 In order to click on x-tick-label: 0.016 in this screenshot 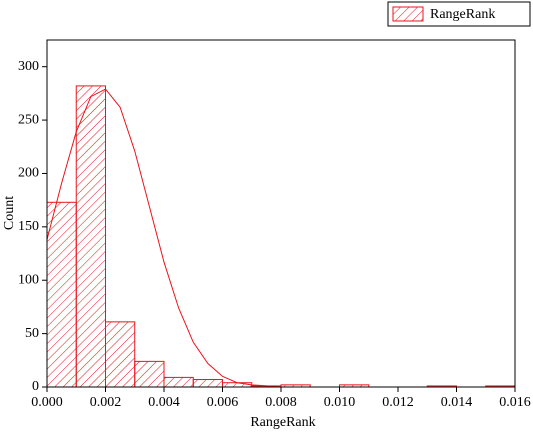, I will do `click(515, 402)`.